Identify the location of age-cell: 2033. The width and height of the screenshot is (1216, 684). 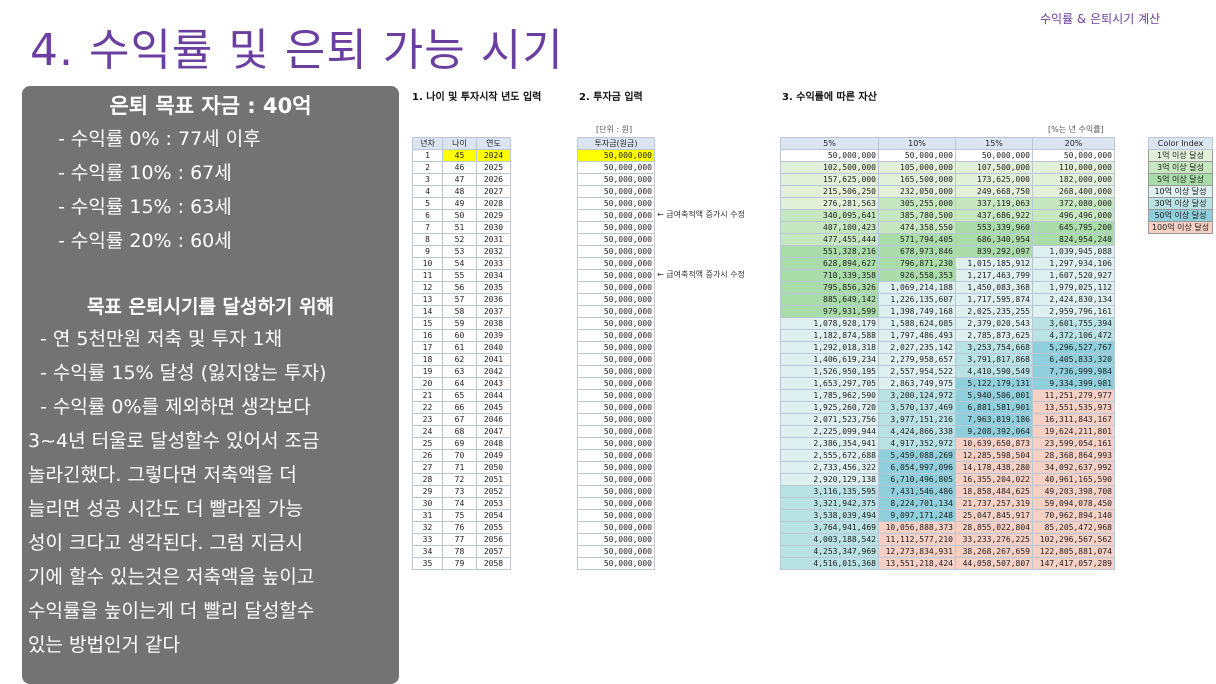
(493, 263).